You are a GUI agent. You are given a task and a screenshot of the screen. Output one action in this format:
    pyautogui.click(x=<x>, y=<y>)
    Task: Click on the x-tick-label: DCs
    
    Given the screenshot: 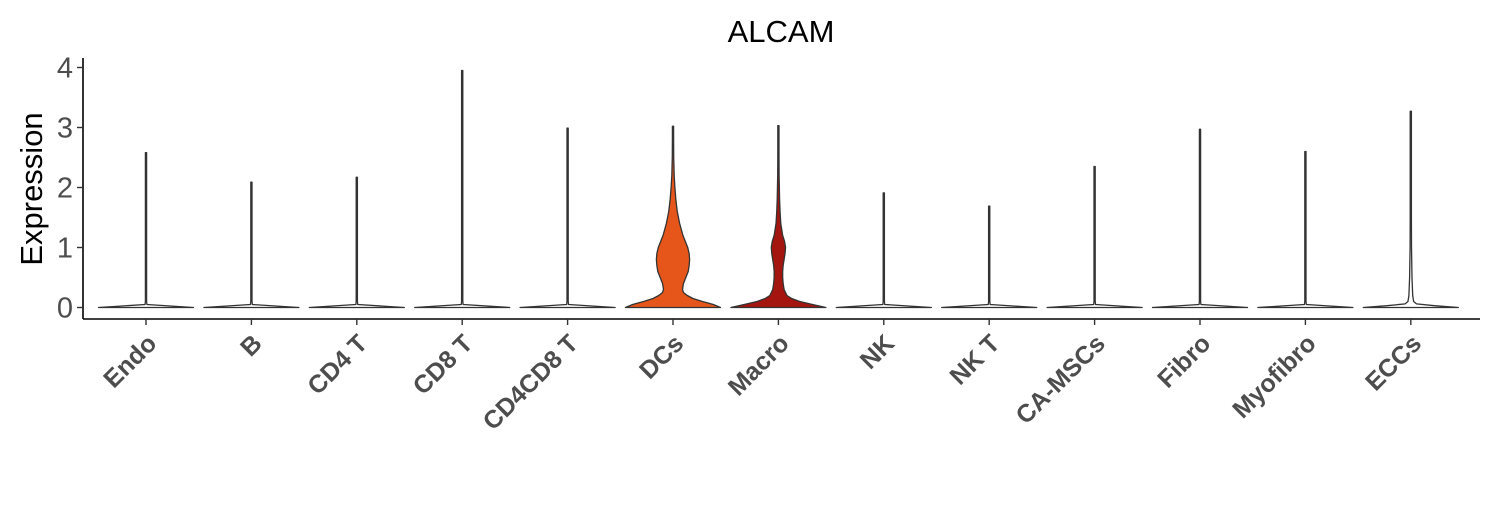 What is the action you would take?
    pyautogui.click(x=661, y=356)
    